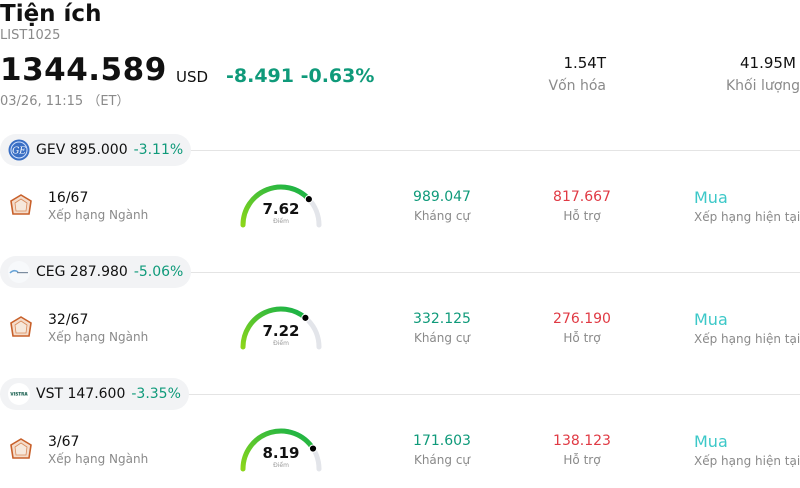  I want to click on ticker-price: GEV 895.000, so click(82, 150).